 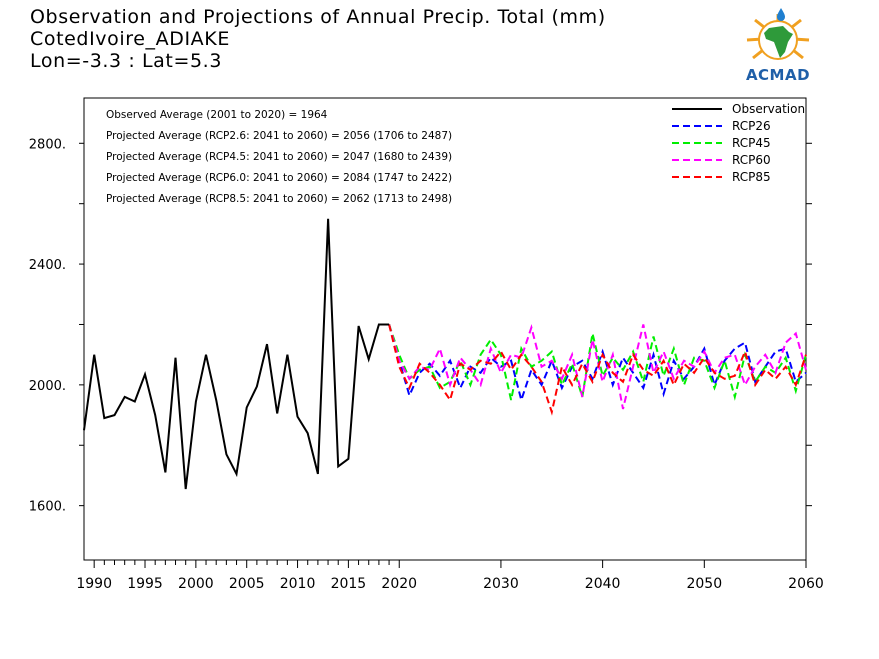 I want to click on series-rcp26, so click(x=597, y=364).